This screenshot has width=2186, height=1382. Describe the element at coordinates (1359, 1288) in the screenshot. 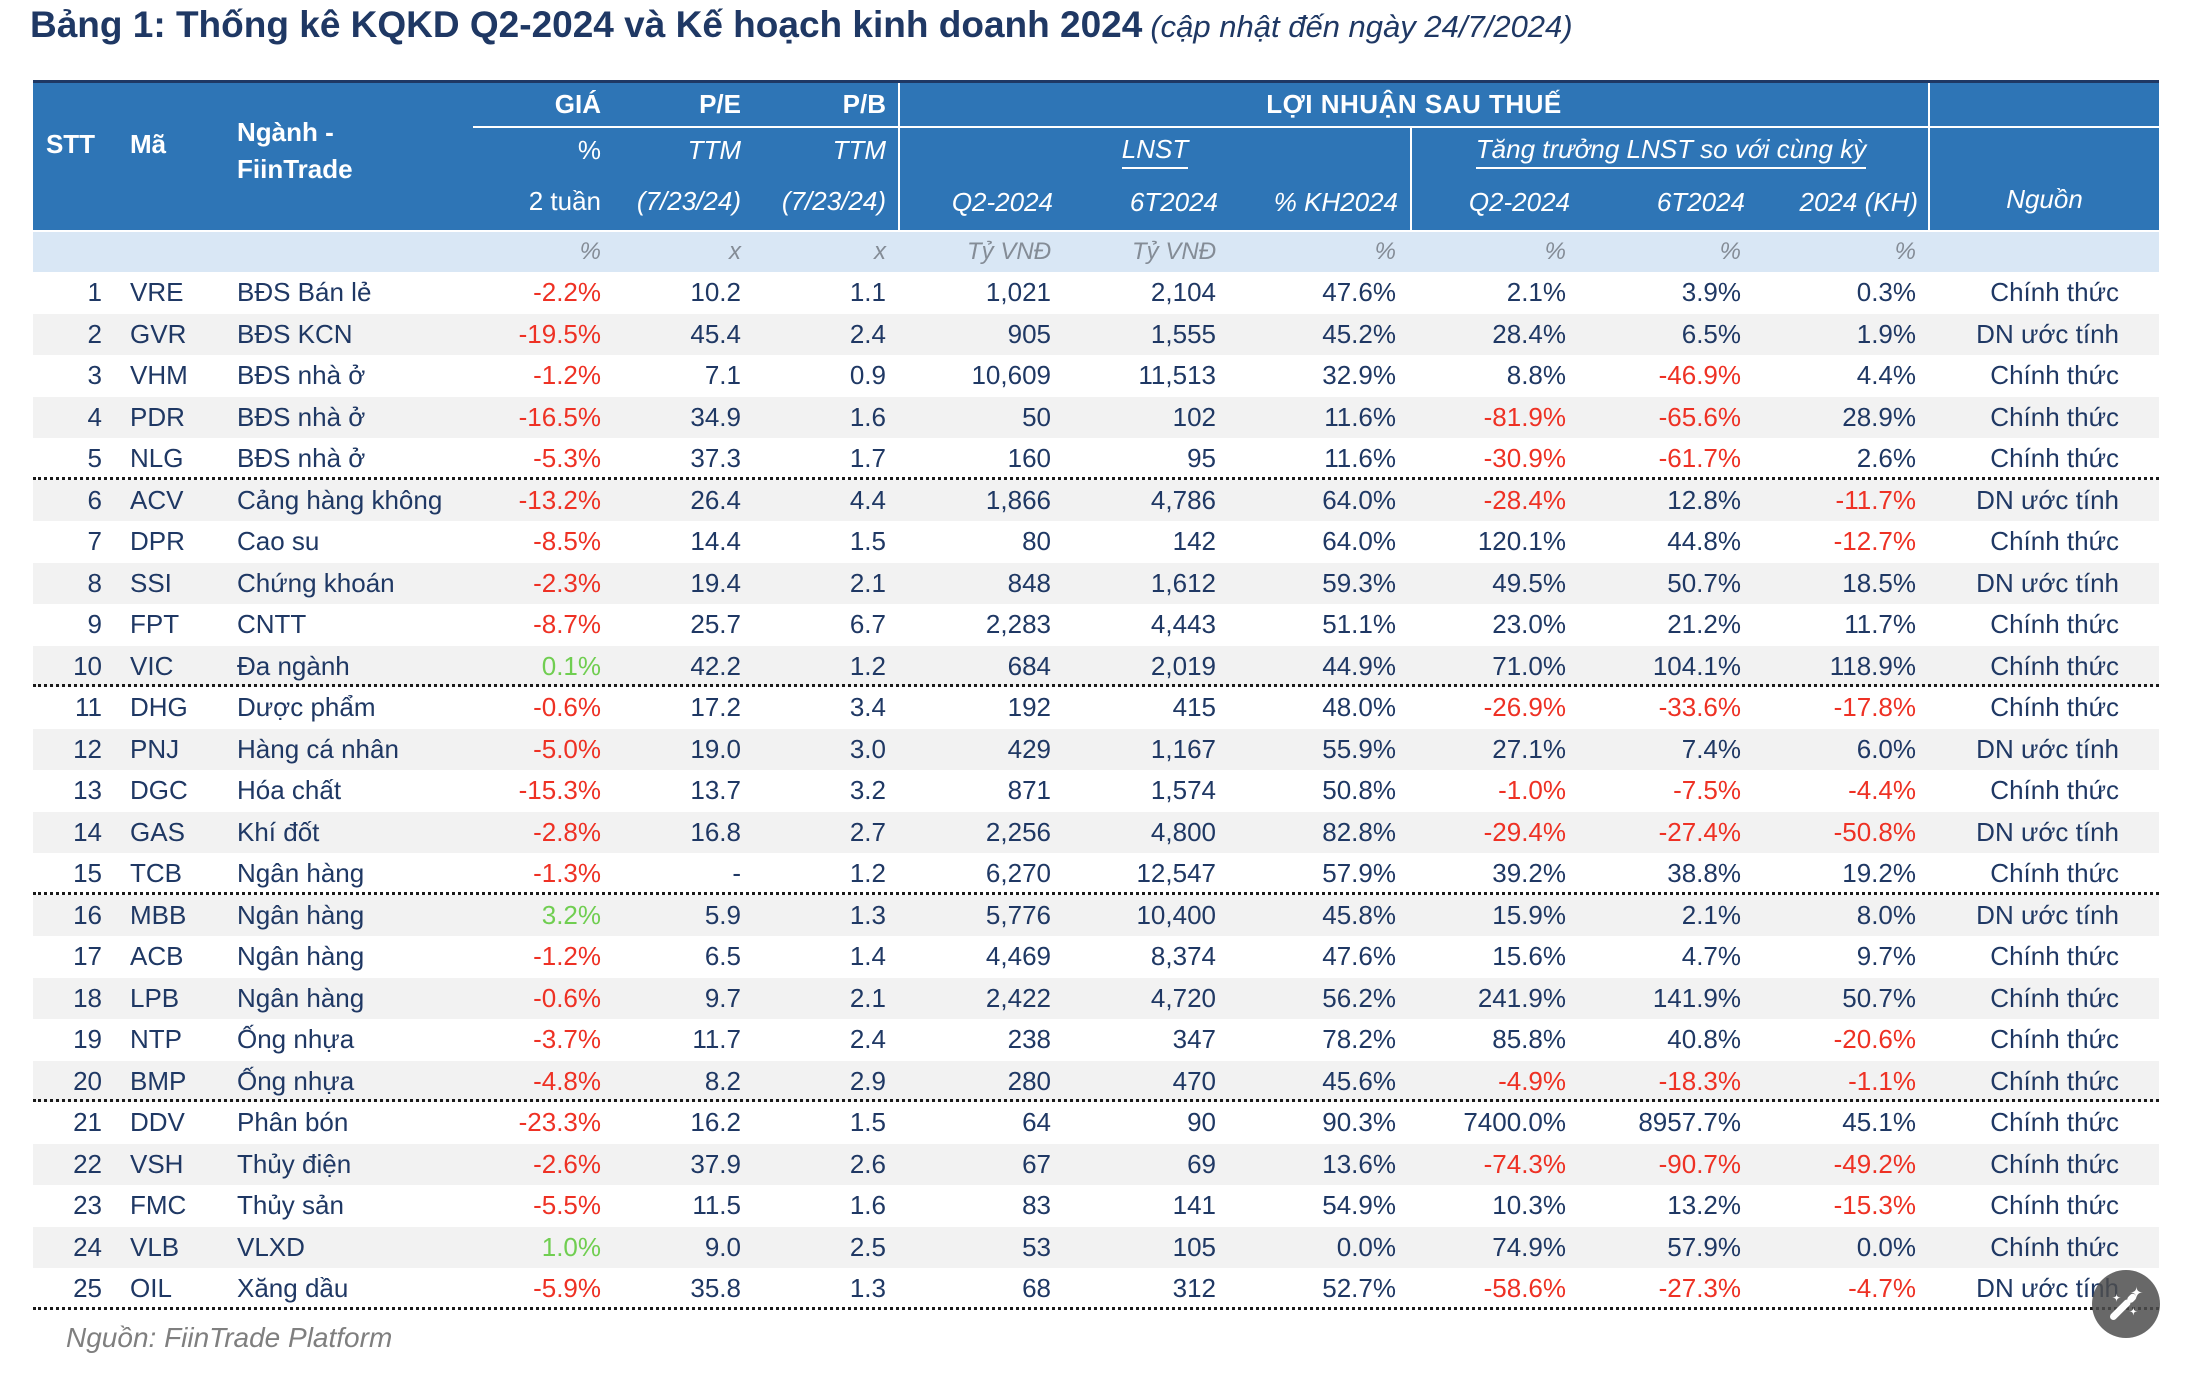

I see `cell-pct-kh2024: 52.7%` at that location.